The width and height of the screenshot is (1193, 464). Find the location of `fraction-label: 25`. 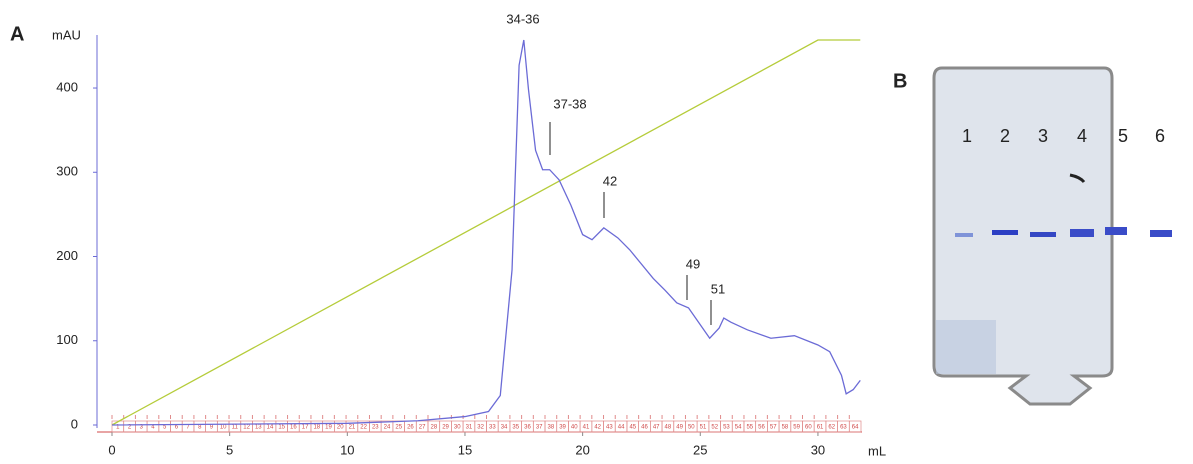

fraction-label: 25 is located at coordinates (398, 428).